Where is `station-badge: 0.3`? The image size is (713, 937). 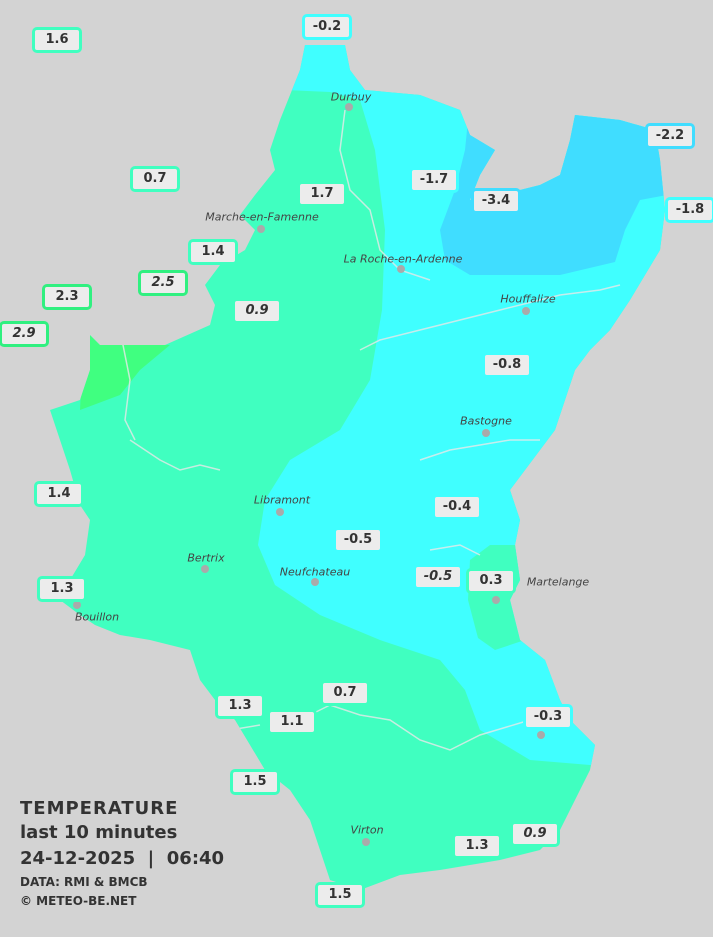
station-badge: 0.3 is located at coordinates (491, 581).